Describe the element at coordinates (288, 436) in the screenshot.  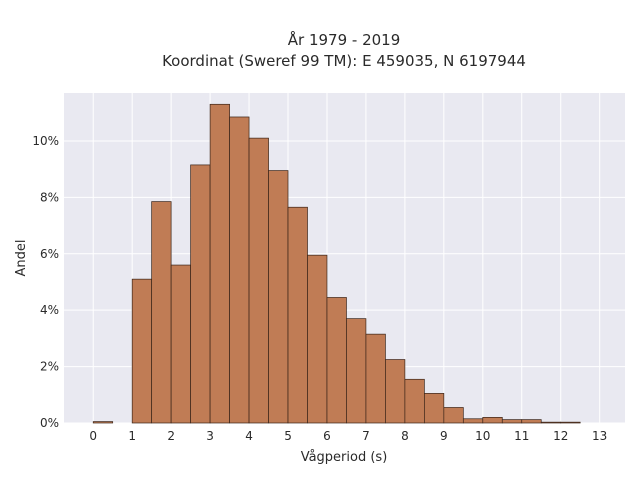
I see `x-tick-label: 5` at that location.